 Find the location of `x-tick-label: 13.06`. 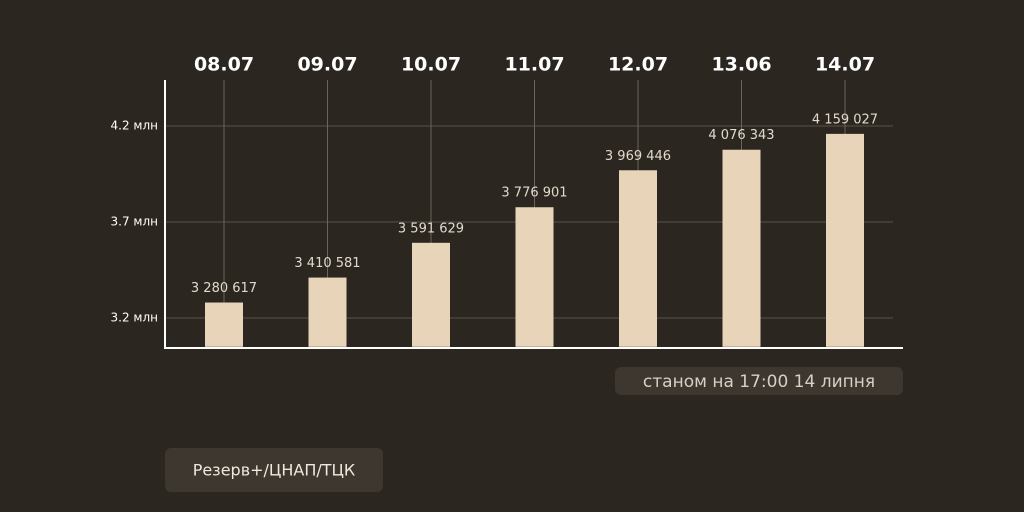

x-tick-label: 13.06 is located at coordinates (741, 65).